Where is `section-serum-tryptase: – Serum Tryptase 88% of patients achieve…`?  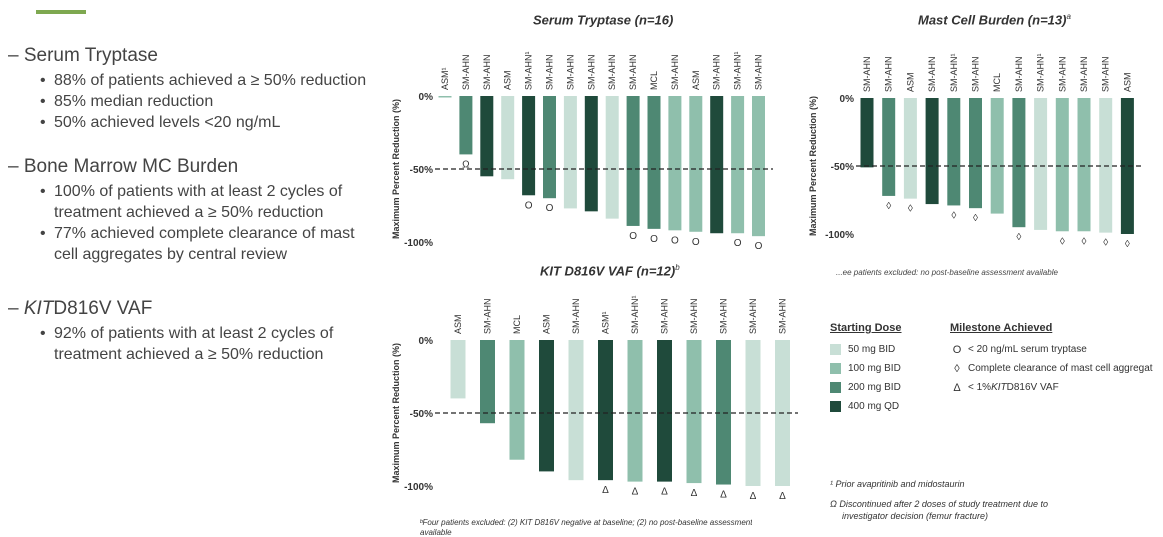 section-serum-tryptase: – Serum Tryptase 88% of patients achieve… is located at coordinates (193, 88).